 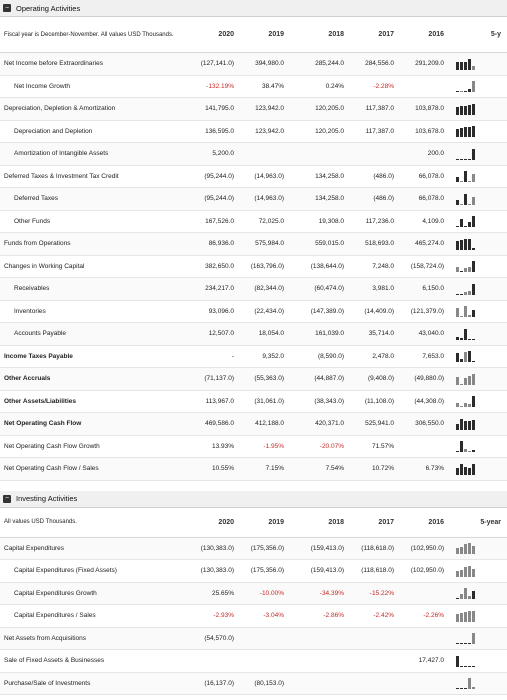 What do you see at coordinates (219, 638) in the screenshot?
I see `row-value: (54,570.0)` at bounding box center [219, 638].